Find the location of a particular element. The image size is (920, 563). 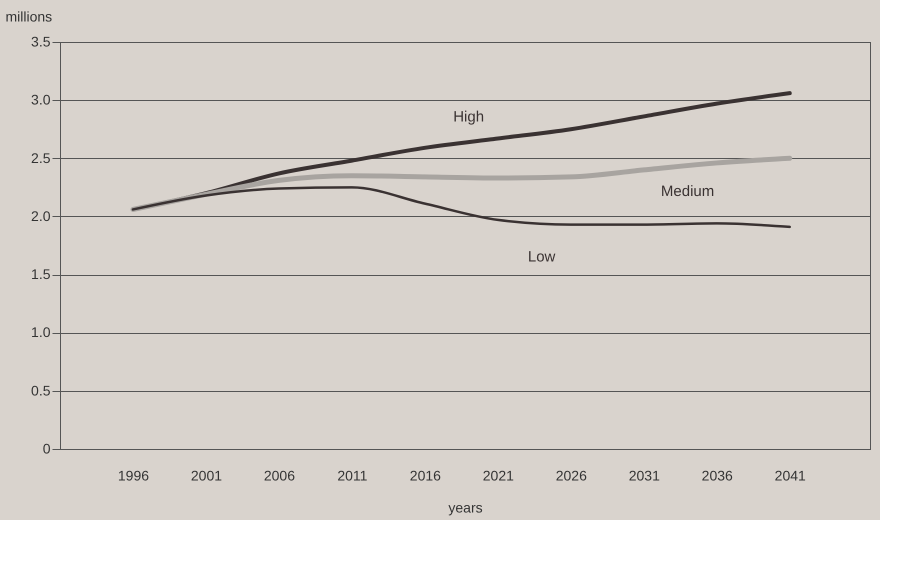

y-tick-label: 3.0 is located at coordinates (41, 100).